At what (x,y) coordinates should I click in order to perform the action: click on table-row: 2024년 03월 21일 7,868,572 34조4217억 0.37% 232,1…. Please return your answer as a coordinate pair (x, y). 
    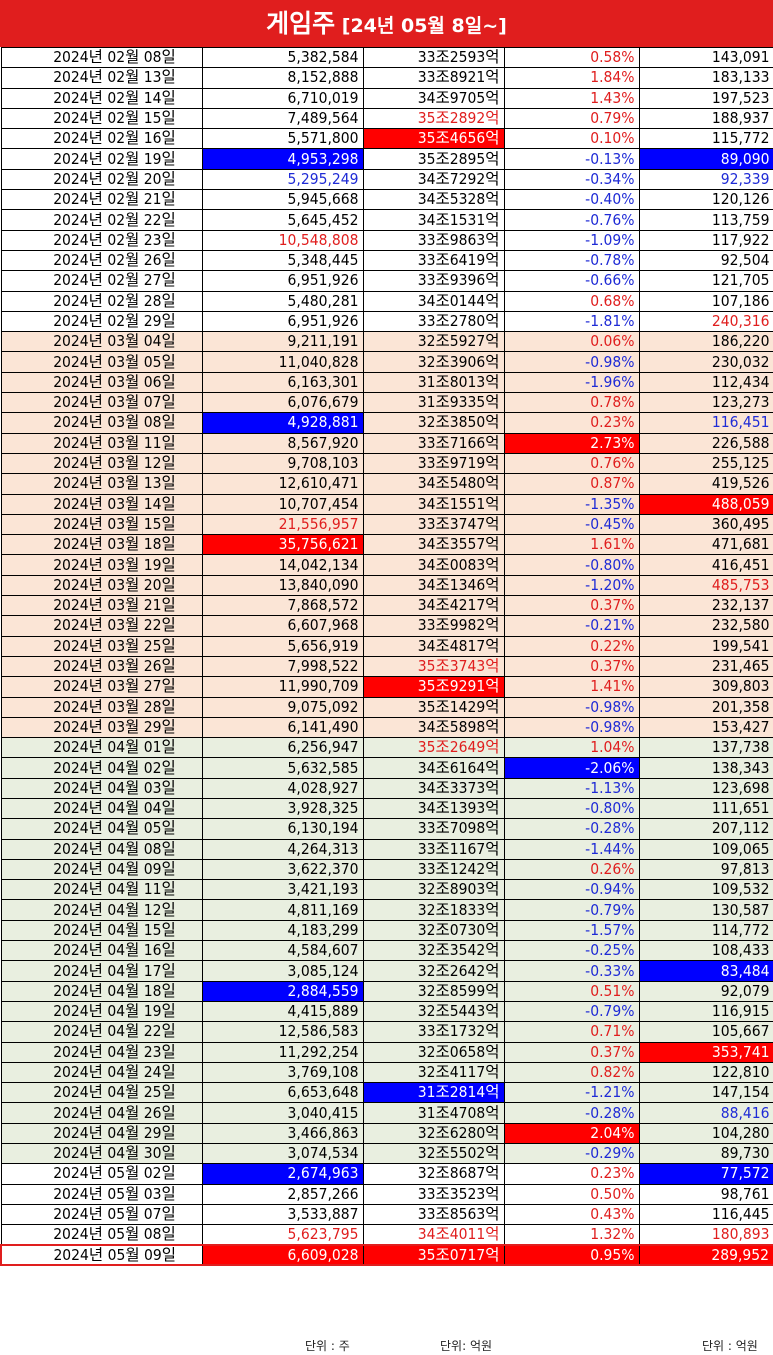
    Looking at the image, I should click on (386, 606).